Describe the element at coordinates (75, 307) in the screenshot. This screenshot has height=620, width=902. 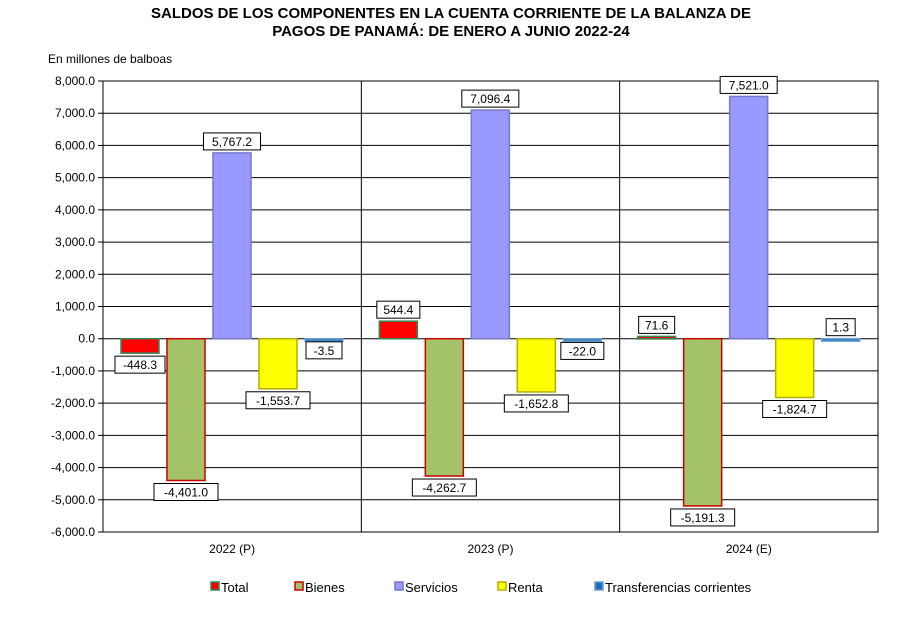
I see `y-tick-label: 1,000.0` at that location.